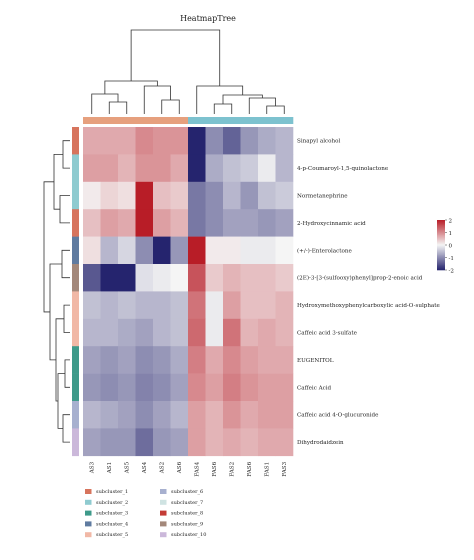 The image size is (474, 560). What do you see at coordinates (249, 305) in the screenshot?
I see `heatmap-cell-r7-c10` at bounding box center [249, 305].